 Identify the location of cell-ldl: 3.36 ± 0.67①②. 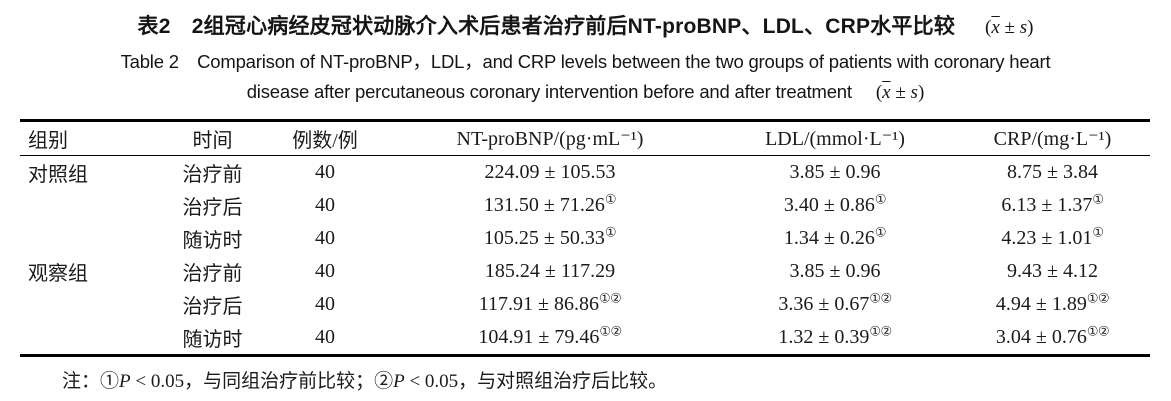
(835, 304).